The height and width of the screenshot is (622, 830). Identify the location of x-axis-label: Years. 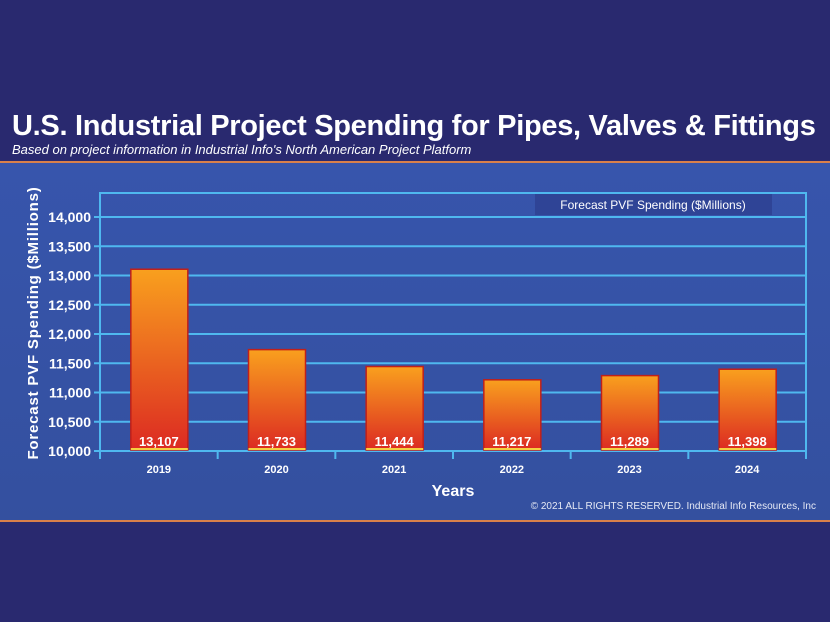
(453, 491).